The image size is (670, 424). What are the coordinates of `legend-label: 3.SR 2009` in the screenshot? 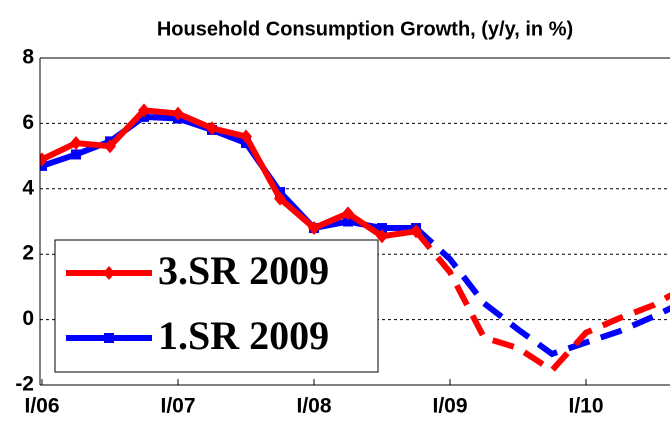 It's located at (243, 270).